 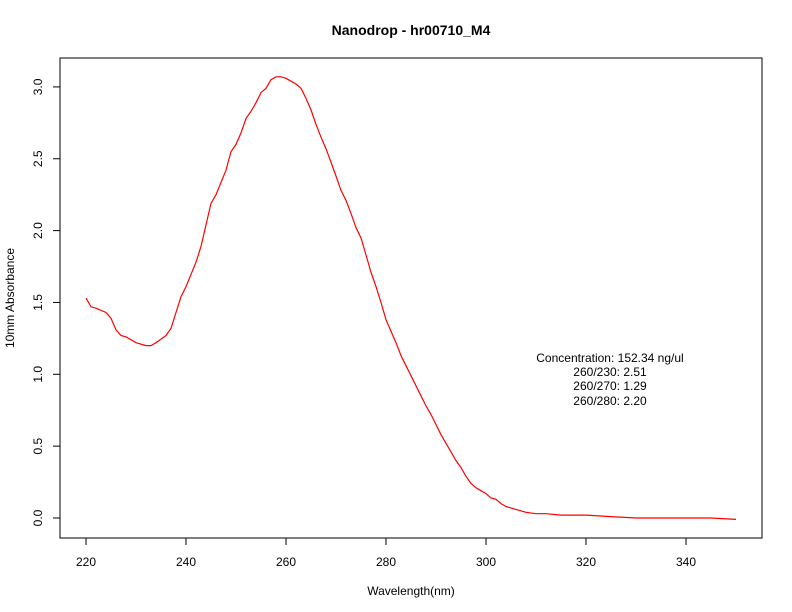 What do you see at coordinates (411, 30) in the screenshot?
I see `chart-title: Nanodrop - hr00710_M4` at bounding box center [411, 30].